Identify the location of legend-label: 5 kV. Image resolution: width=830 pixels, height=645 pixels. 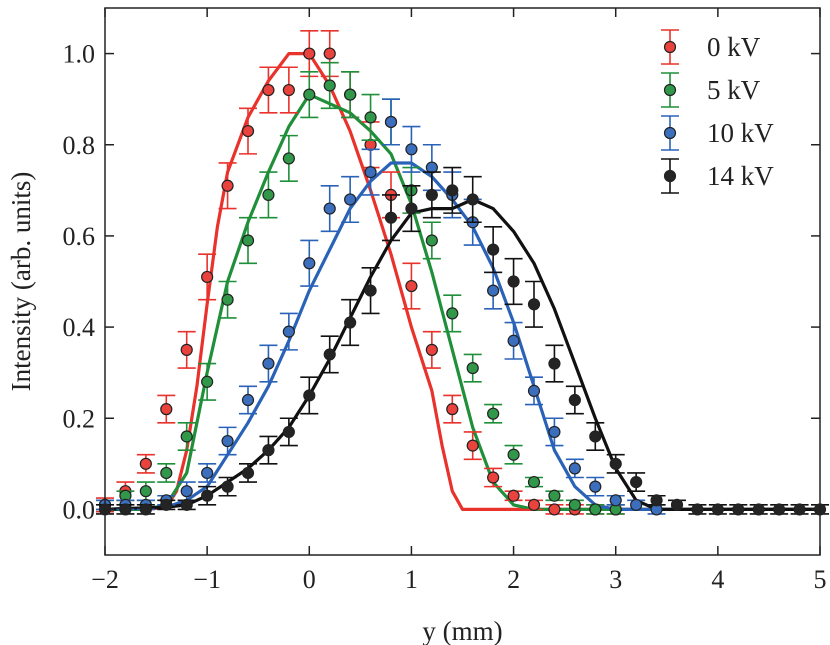
(734, 90).